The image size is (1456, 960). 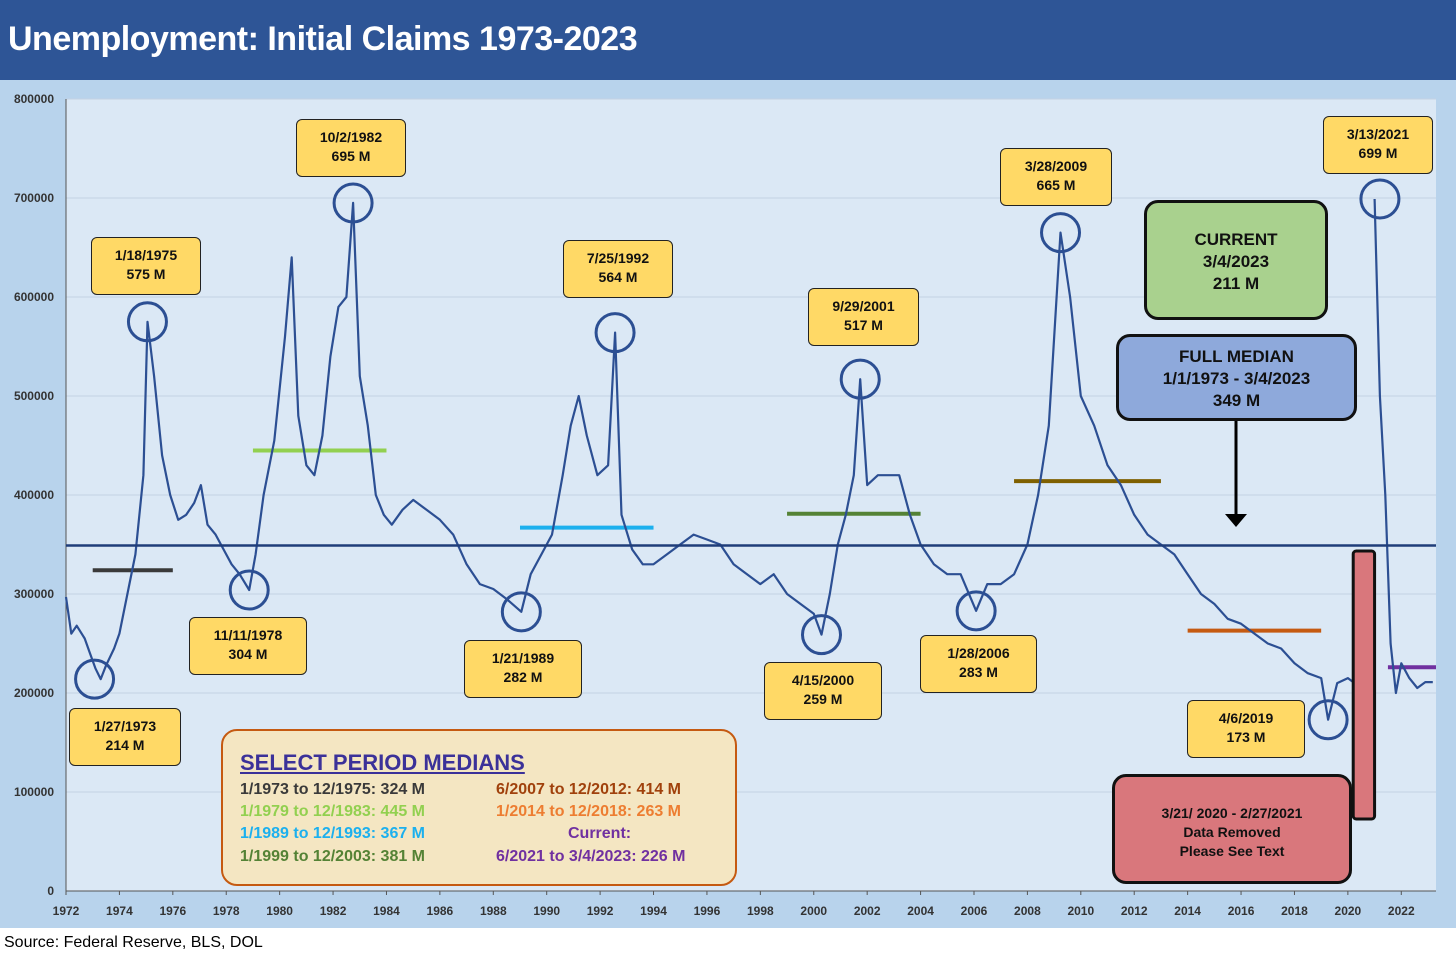 I want to click on callout-date: 3/13/2021, so click(x=1378, y=134).